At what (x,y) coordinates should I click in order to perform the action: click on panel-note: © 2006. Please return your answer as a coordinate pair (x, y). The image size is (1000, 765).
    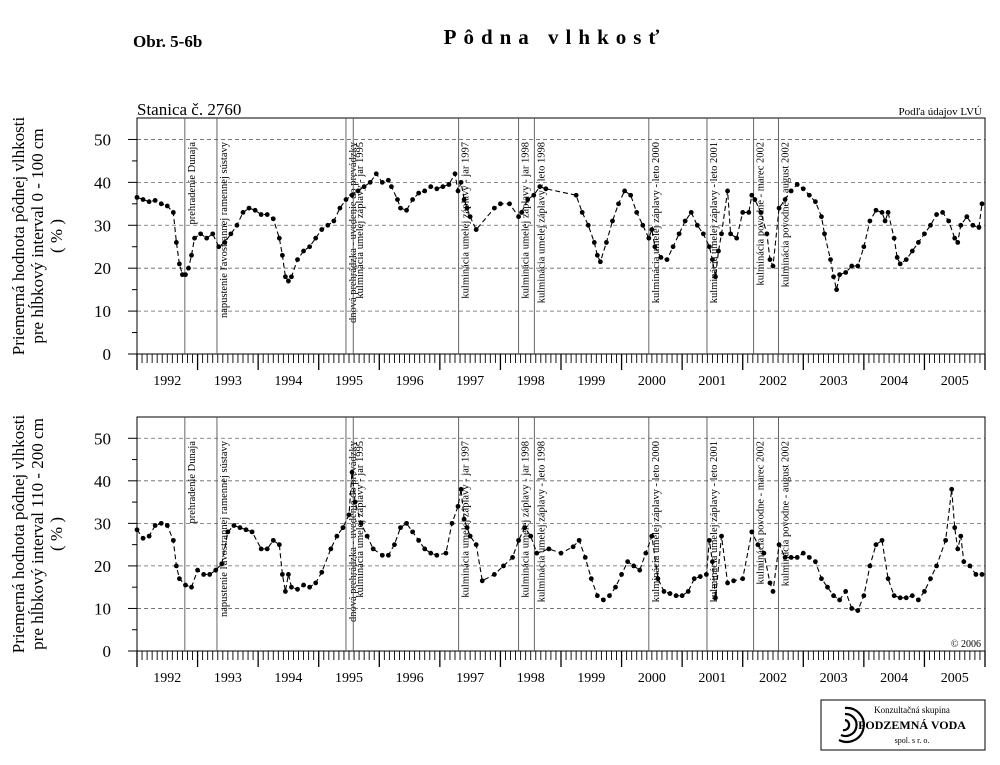
    Looking at the image, I should click on (966, 644).